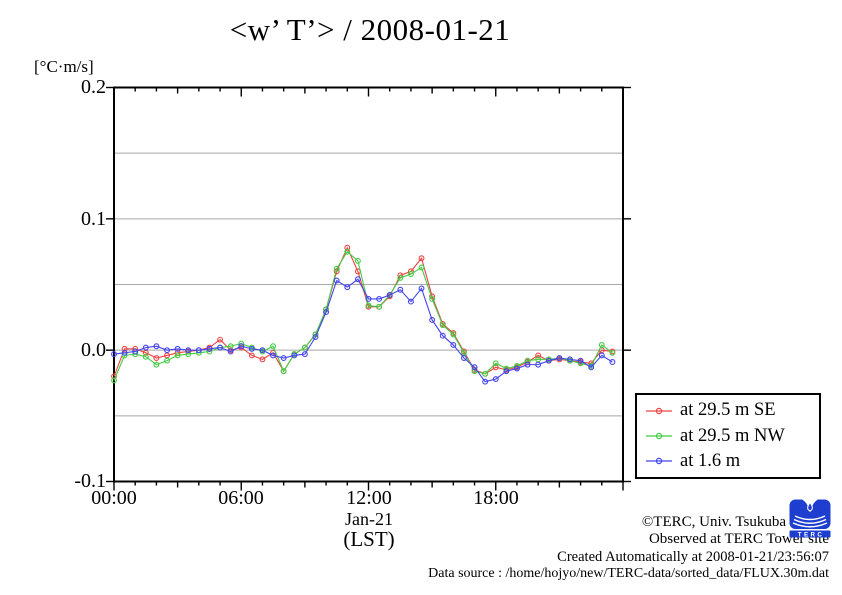 The height and width of the screenshot is (595, 842). I want to click on legend-item-1.6m: at 1.6 m, so click(732, 461).